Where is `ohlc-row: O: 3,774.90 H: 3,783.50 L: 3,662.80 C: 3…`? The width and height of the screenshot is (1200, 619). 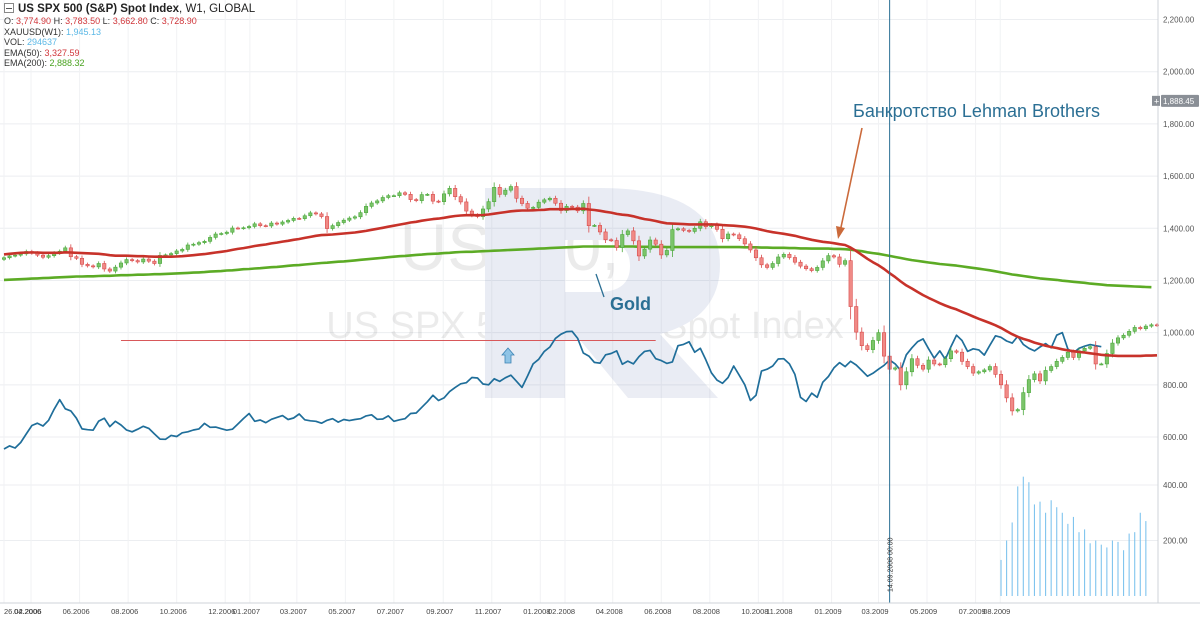
ohlc-row: O: 3,774.90 H: 3,783.50 L: 3,662.80 C: 3… is located at coordinates (100, 21).